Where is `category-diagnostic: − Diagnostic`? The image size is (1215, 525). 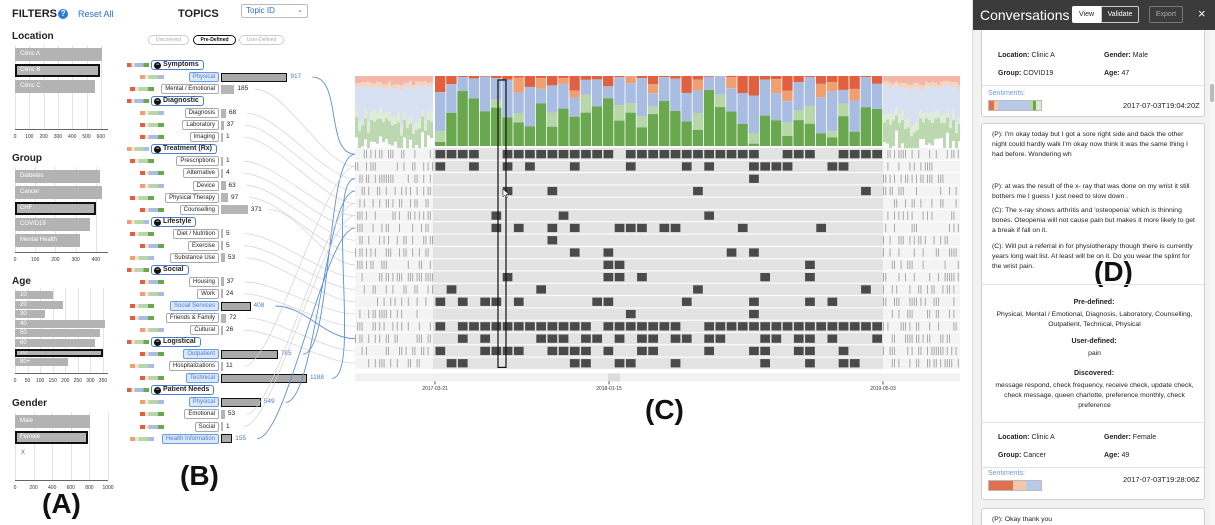 category-diagnostic: − Diagnostic is located at coordinates (177, 101).